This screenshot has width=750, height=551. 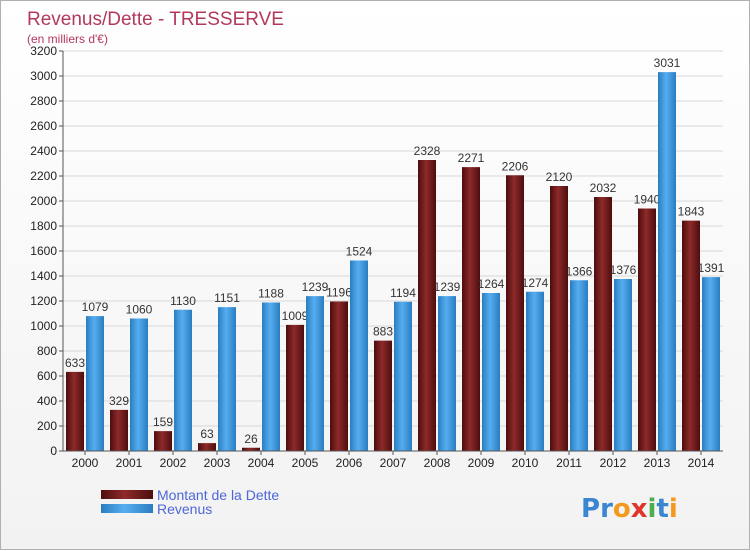 I want to click on value-label: 1843, so click(x=691, y=212).